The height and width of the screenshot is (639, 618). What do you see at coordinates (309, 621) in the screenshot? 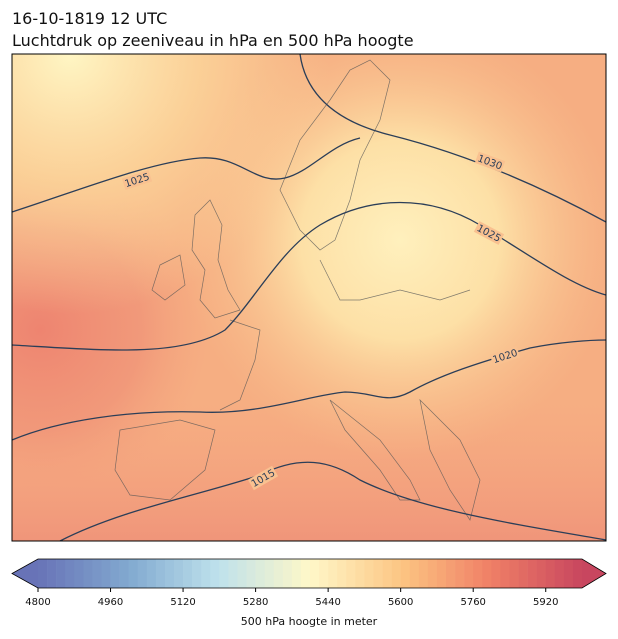
I see `colorbar-label: 500 hPa hoogte in meter` at bounding box center [309, 621].